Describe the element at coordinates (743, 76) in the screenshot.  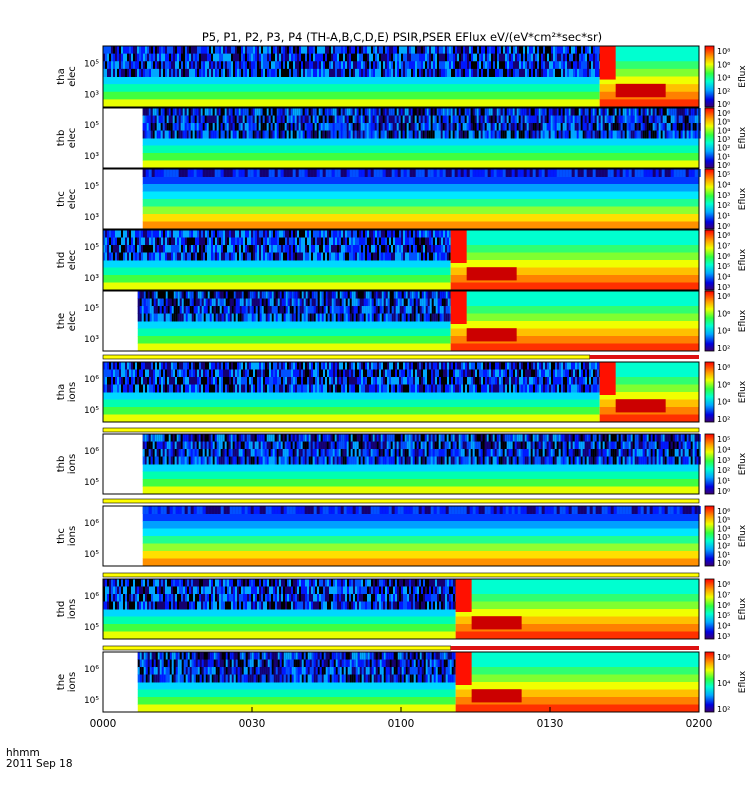
I see `colorbar-label: Eflux` at that location.